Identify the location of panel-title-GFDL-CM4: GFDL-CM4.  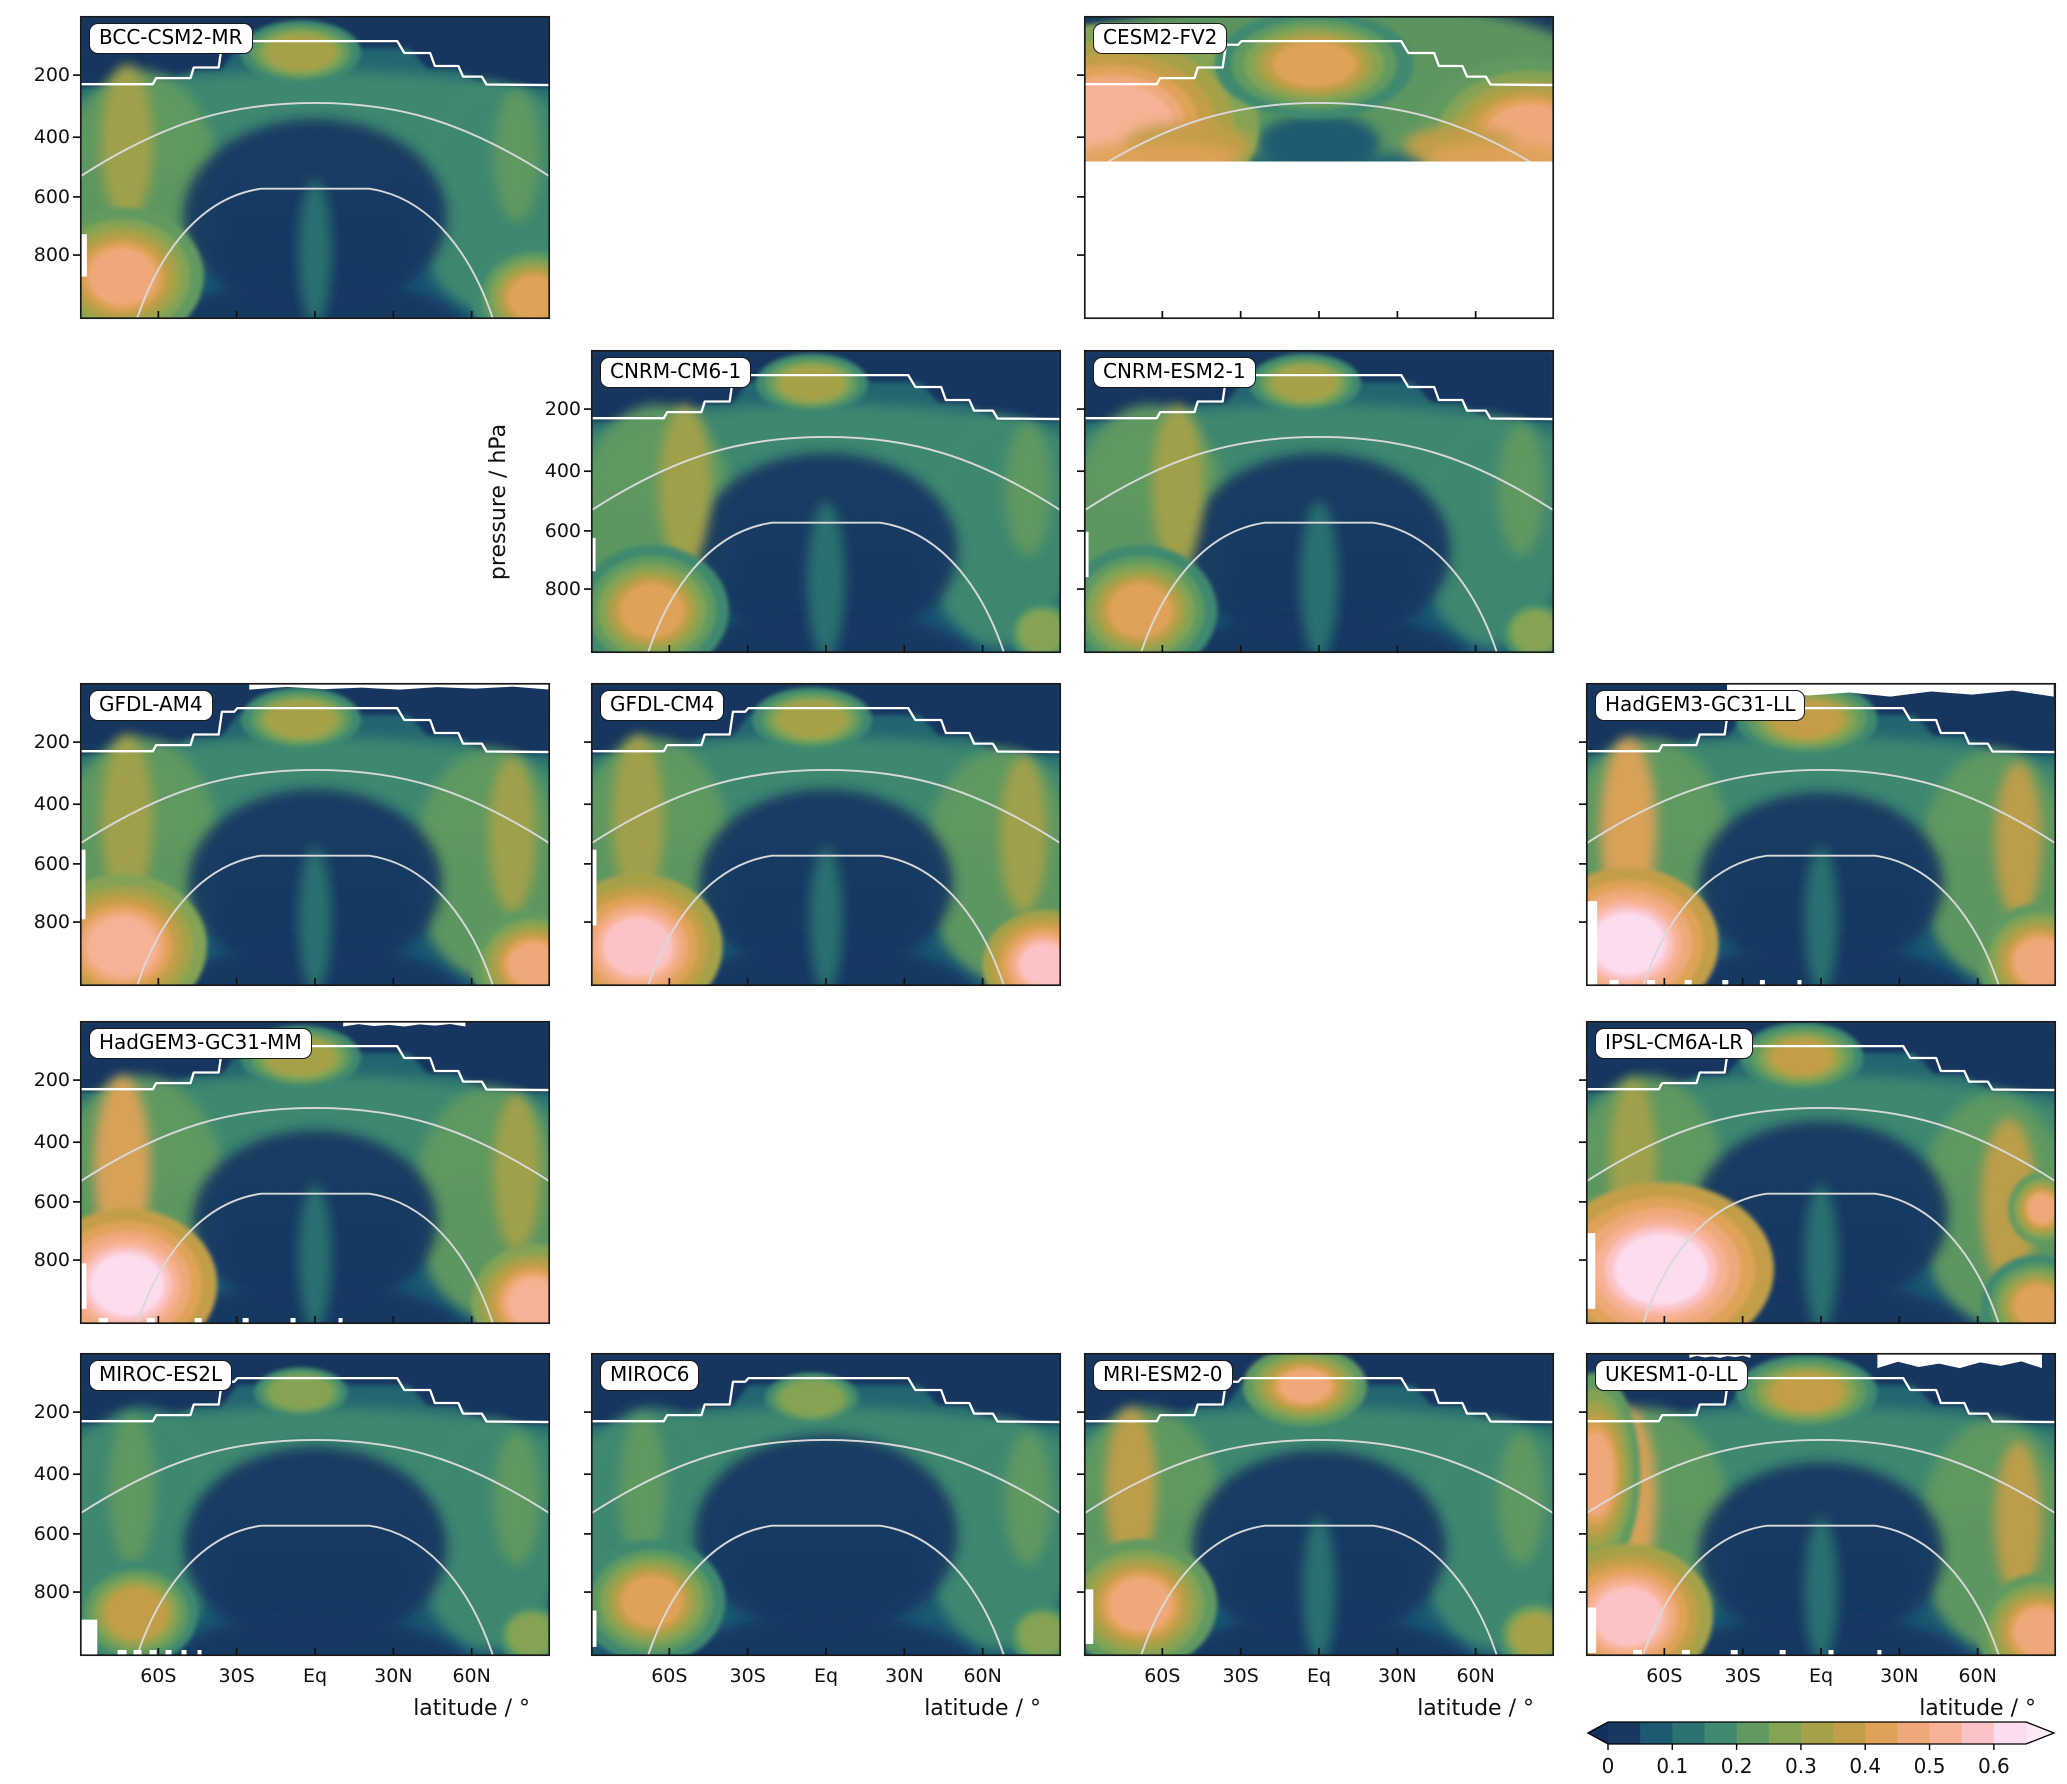
(662, 705).